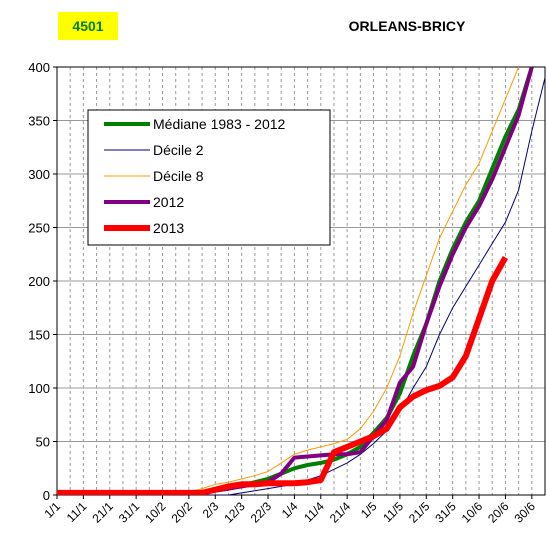 The width and height of the screenshot is (548, 534). Describe the element at coordinates (407, 26) in the screenshot. I see `chart-title: ORLEANS-BRICY` at that location.